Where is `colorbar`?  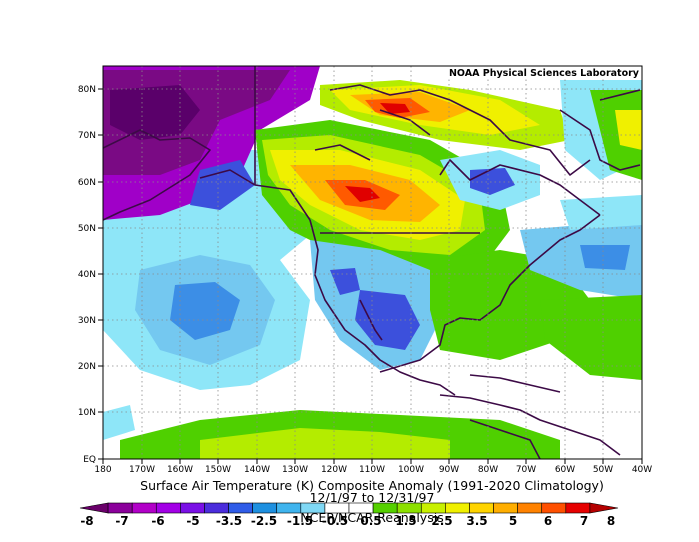 colorbar is located at coordinates (349, 508).